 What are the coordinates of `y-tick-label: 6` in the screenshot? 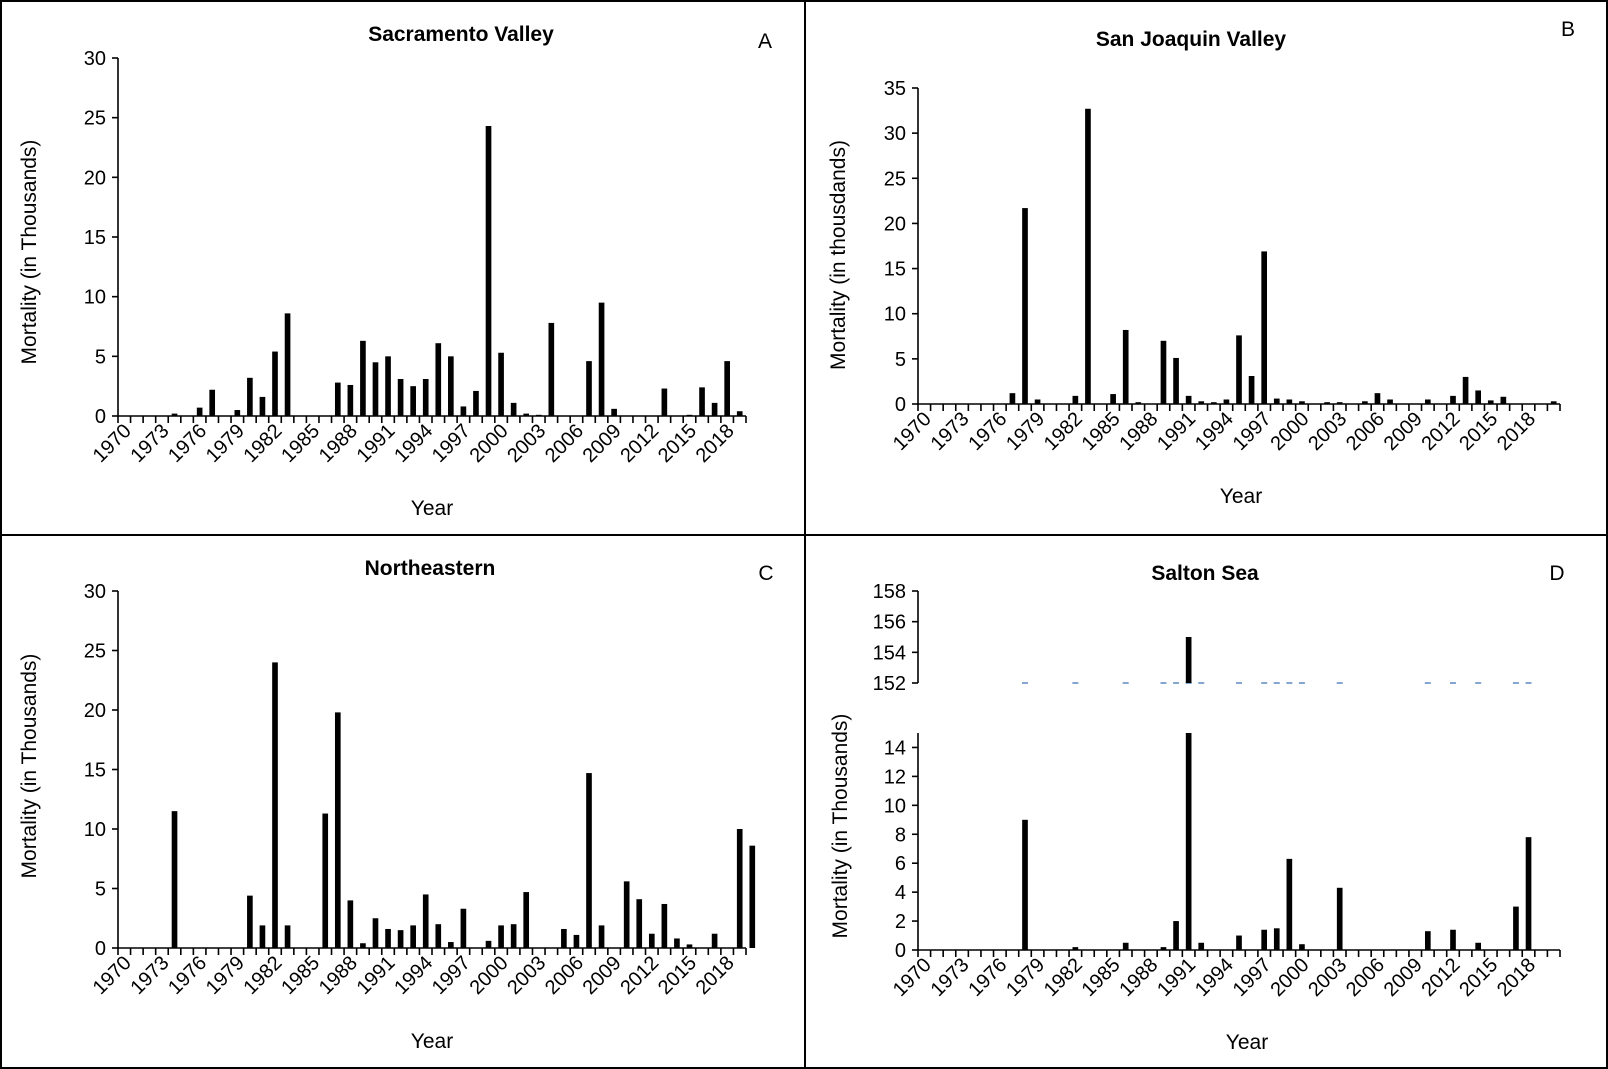 It's located at (900, 864).